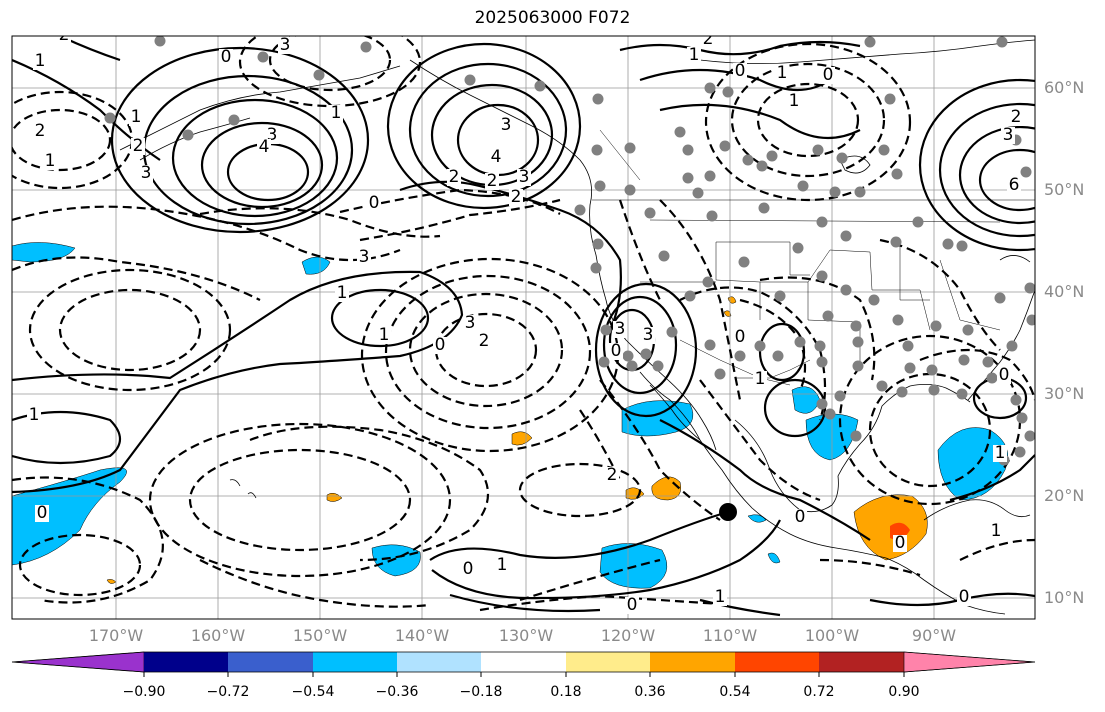 This screenshot has width=1105, height=712. What do you see at coordinates (832, 635) in the screenshot?
I see `longitude-label: 100°W` at bounding box center [832, 635].